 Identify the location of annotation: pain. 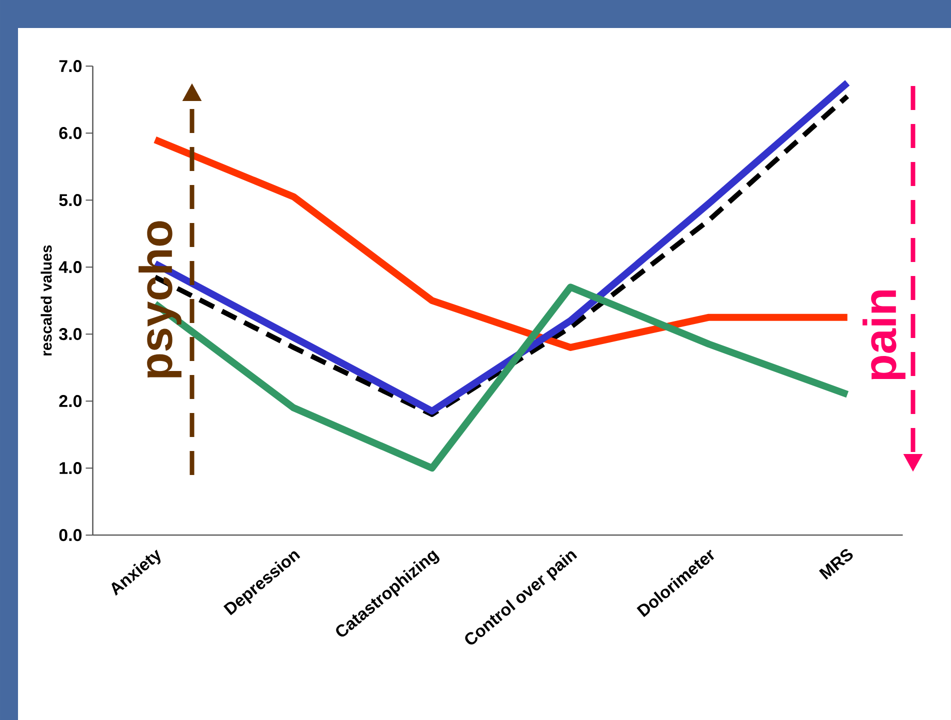
(884, 335).